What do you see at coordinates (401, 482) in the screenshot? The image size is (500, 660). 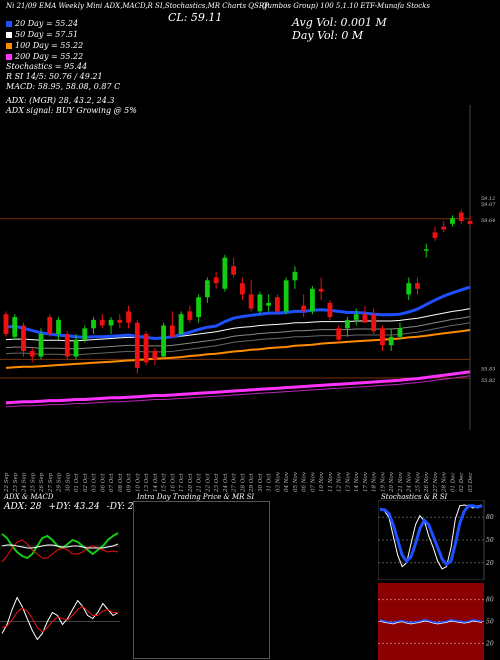 I see `date-tick-label: 21 Nov` at bounding box center [401, 482].